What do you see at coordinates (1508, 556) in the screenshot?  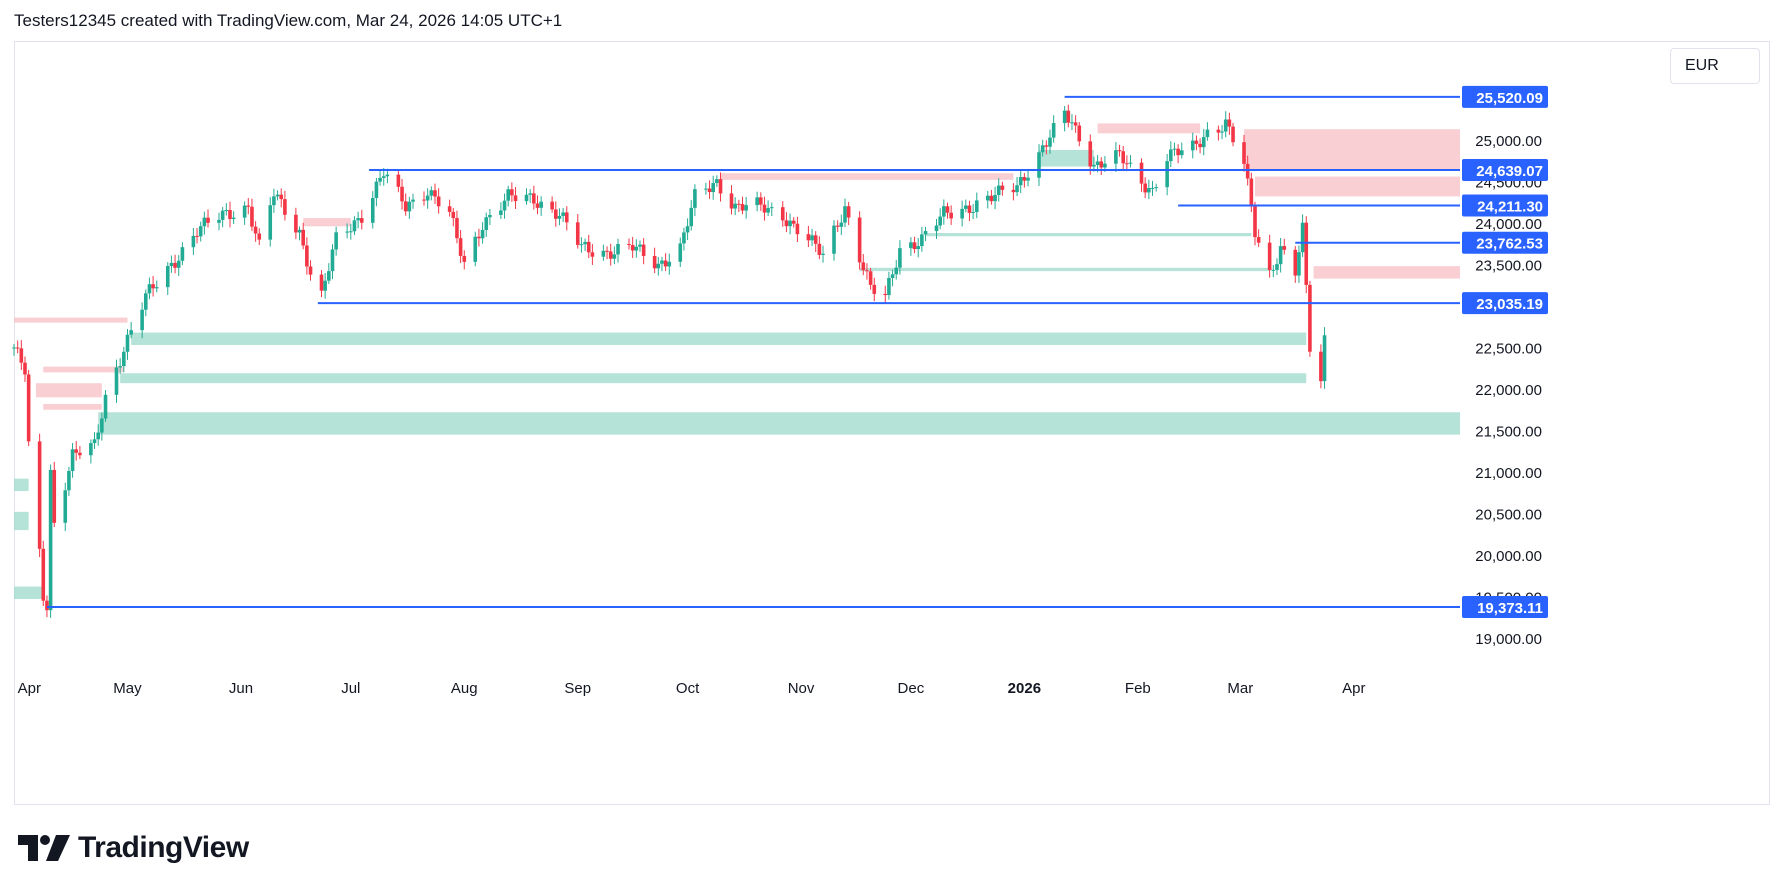 I see `price-tick-label: 20,000.00` at bounding box center [1508, 556].